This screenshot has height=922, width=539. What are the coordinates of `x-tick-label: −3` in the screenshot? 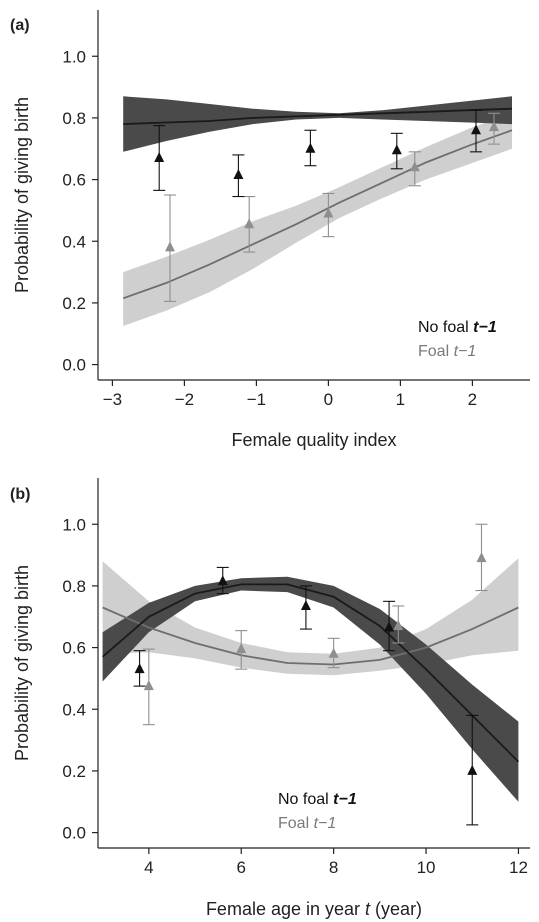 It's located at (112, 399).